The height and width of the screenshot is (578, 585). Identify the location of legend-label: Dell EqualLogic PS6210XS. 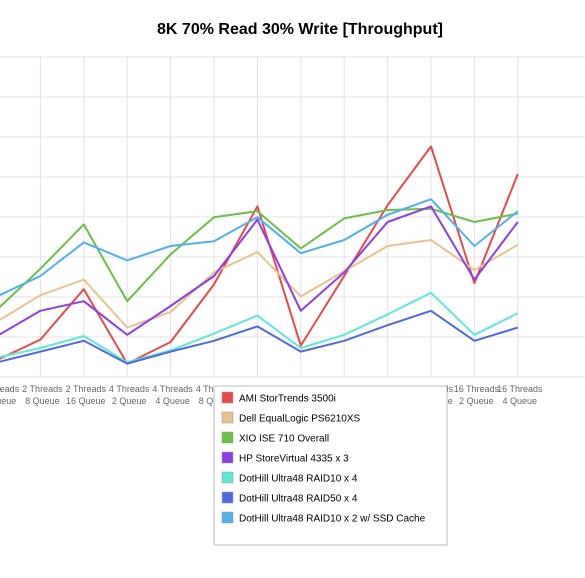
(300, 419).